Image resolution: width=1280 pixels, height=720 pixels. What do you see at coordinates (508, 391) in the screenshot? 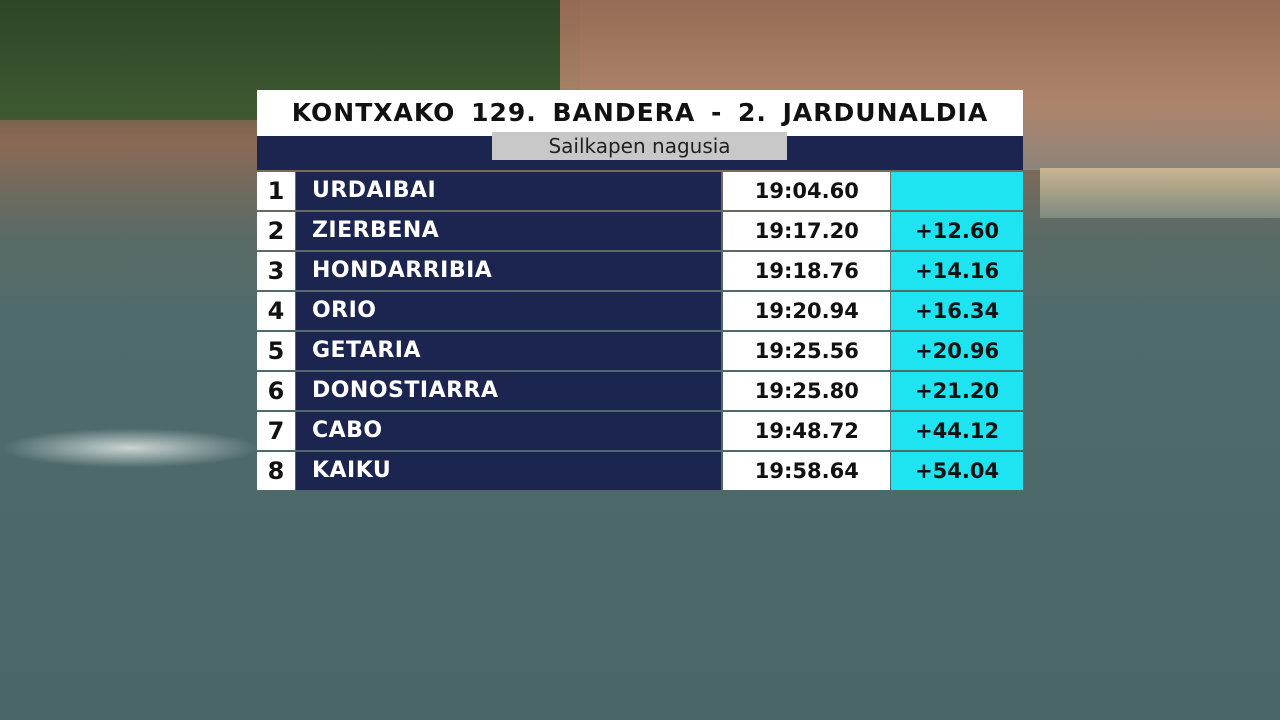
I see `team-cell: DONOSTIARRA` at bounding box center [508, 391].